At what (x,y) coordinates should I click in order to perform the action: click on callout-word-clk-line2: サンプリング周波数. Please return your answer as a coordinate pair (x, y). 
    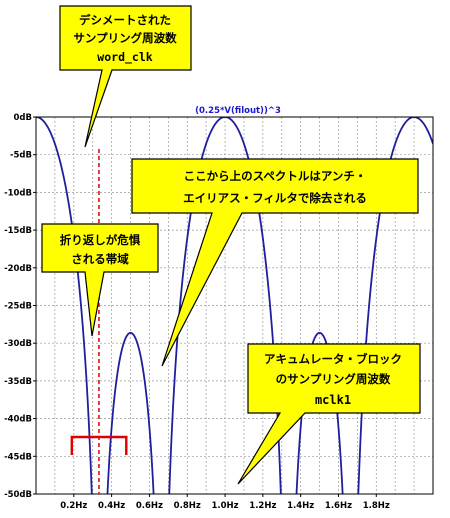
    Looking at the image, I should click on (125, 38).